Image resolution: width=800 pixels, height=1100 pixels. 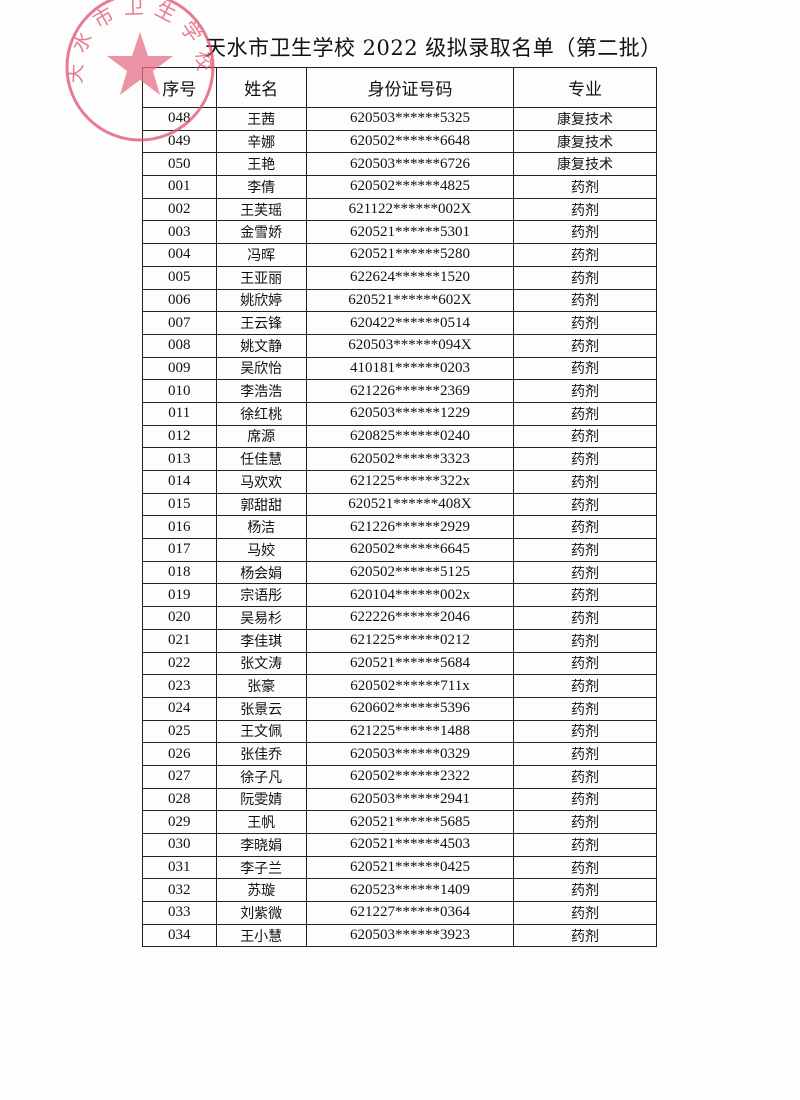 I want to click on id-number: 620521******5685, so click(x=410, y=822).